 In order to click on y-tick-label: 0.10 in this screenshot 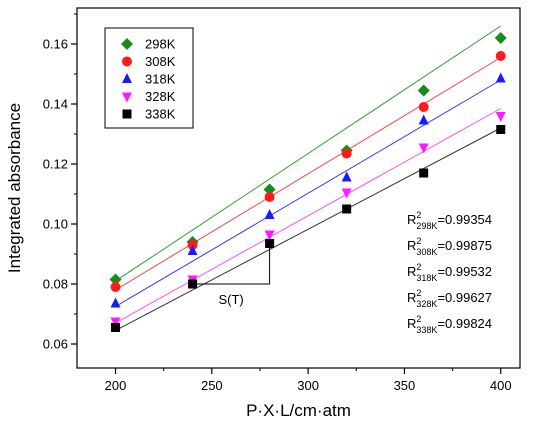, I will do `click(55, 224)`.